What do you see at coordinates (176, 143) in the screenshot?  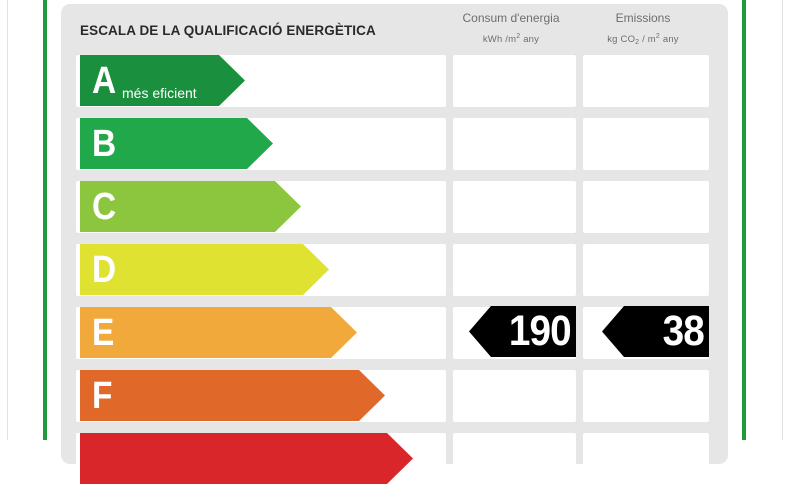 I see `energy-class-band: B` at bounding box center [176, 143].